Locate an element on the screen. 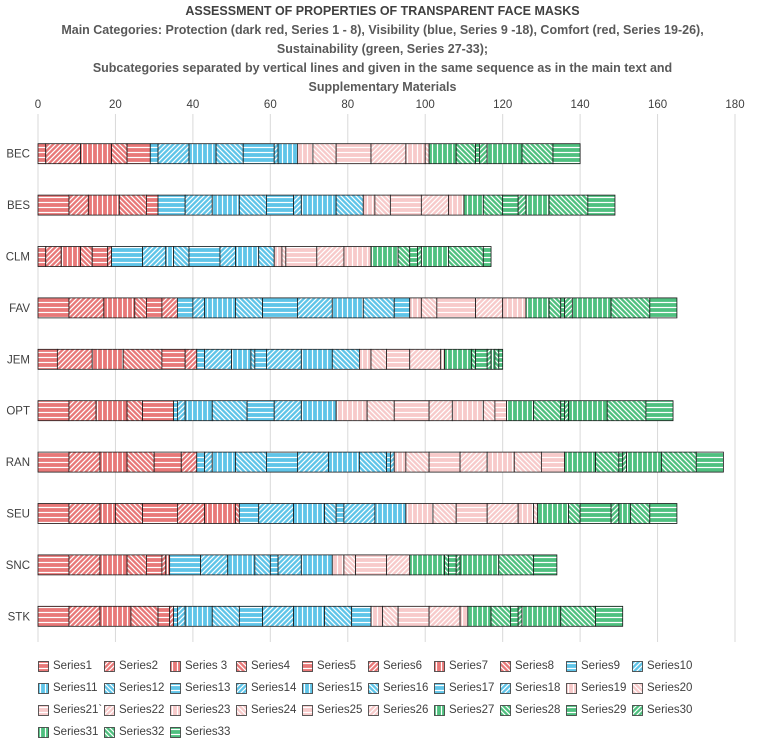 The width and height of the screenshot is (765, 743). bar-row-opt: OPT is located at coordinates (340, 411).